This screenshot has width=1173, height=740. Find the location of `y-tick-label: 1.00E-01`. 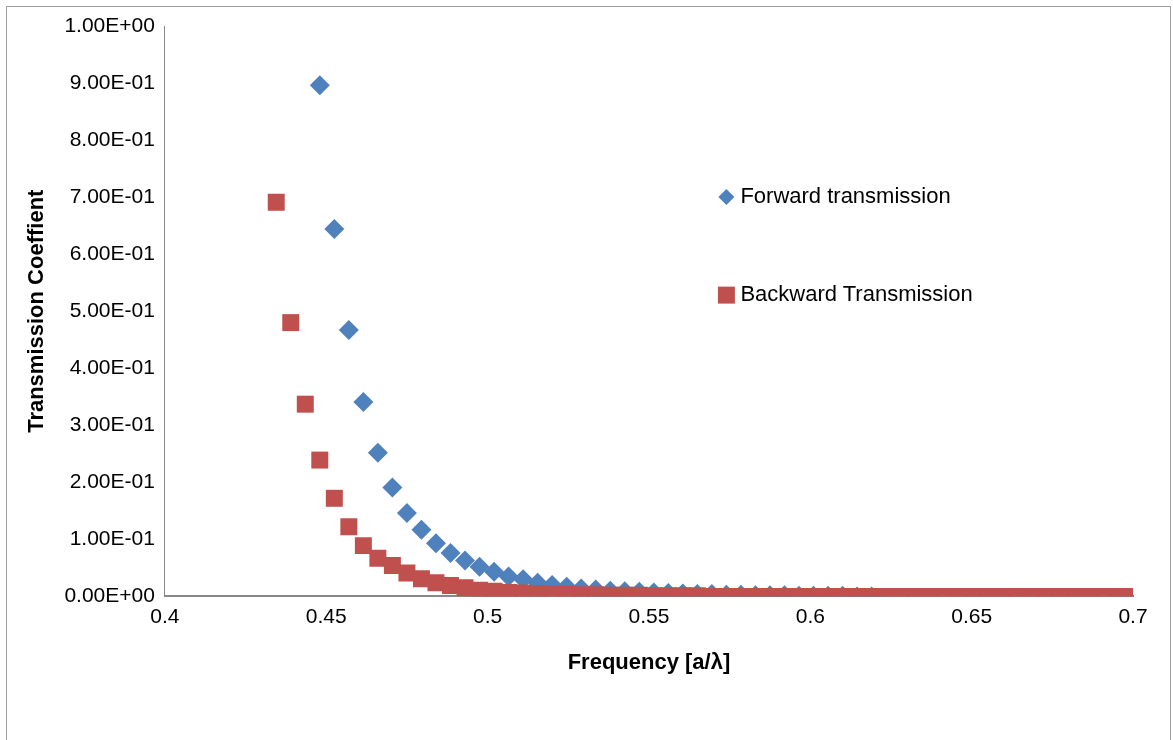

y-tick-label: 1.00E-01 is located at coordinates (112, 538).